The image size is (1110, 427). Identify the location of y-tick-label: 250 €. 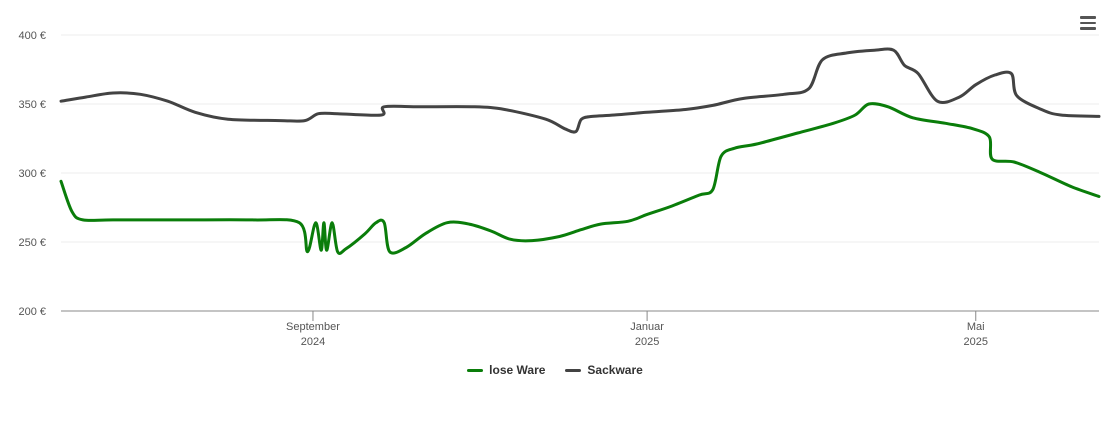
(32, 243).